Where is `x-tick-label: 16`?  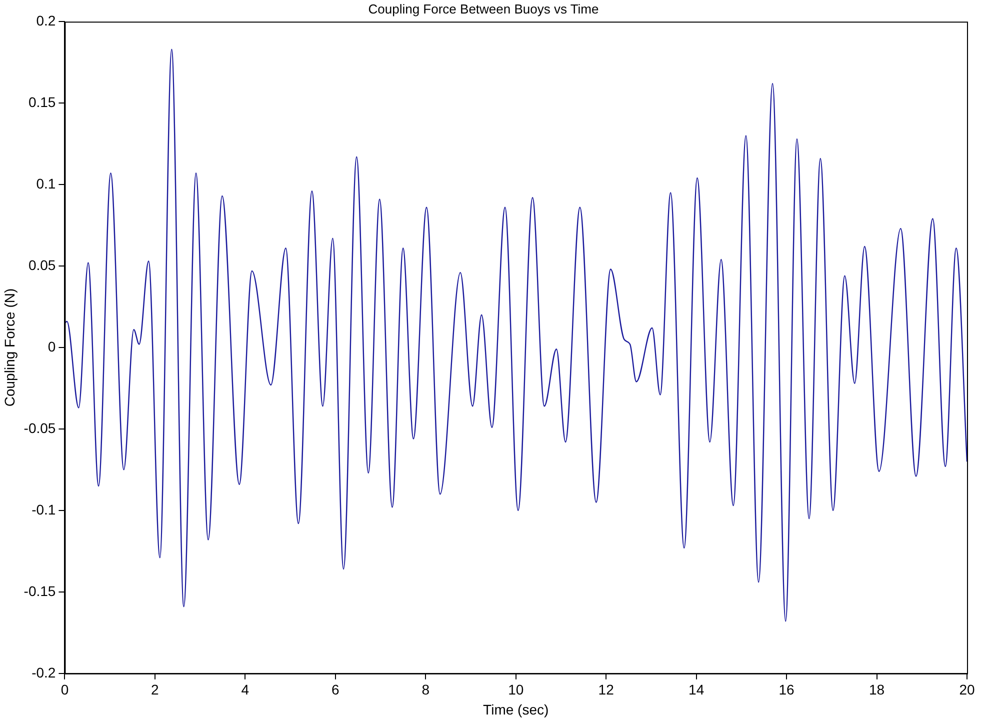 x-tick-label: 16 is located at coordinates (786, 690).